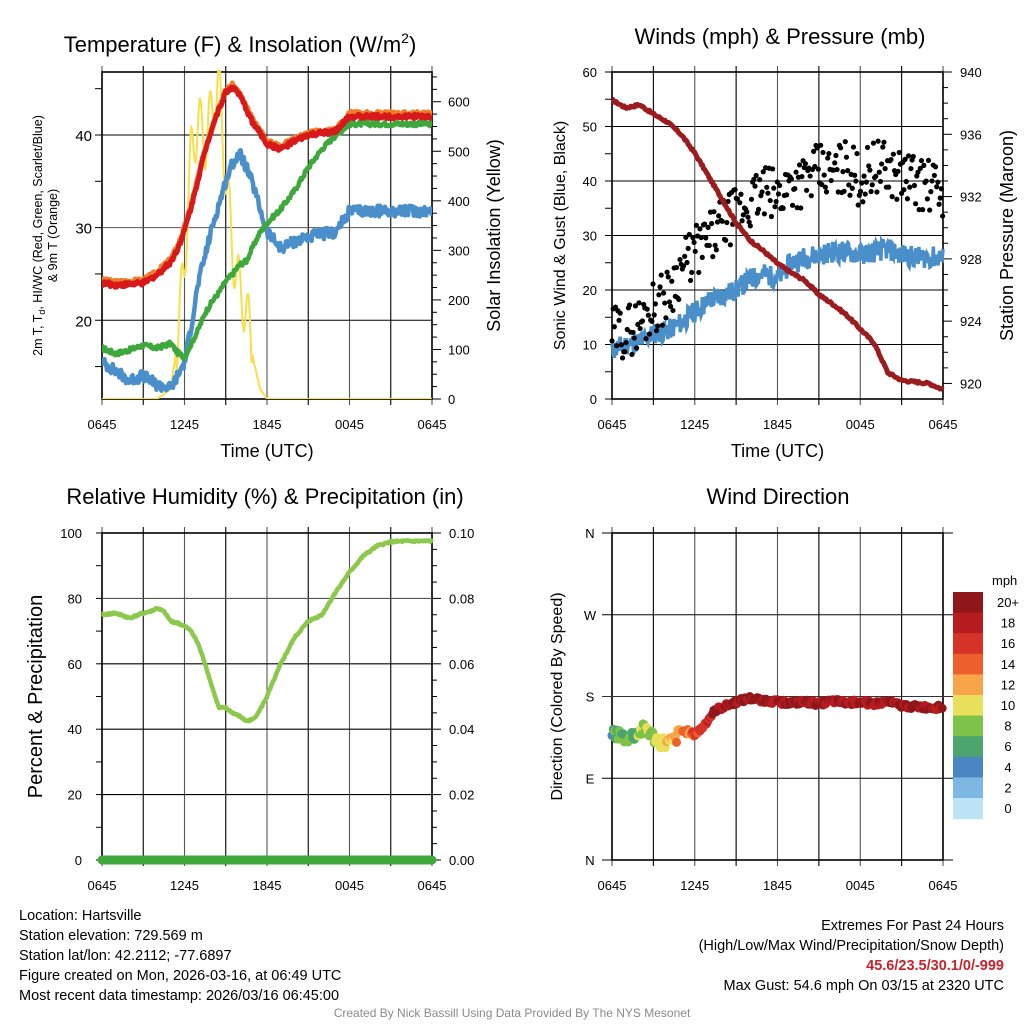 Image resolution: width=1024 pixels, height=1024 pixels. I want to click on y-tick-label: 60, so click(75, 664).